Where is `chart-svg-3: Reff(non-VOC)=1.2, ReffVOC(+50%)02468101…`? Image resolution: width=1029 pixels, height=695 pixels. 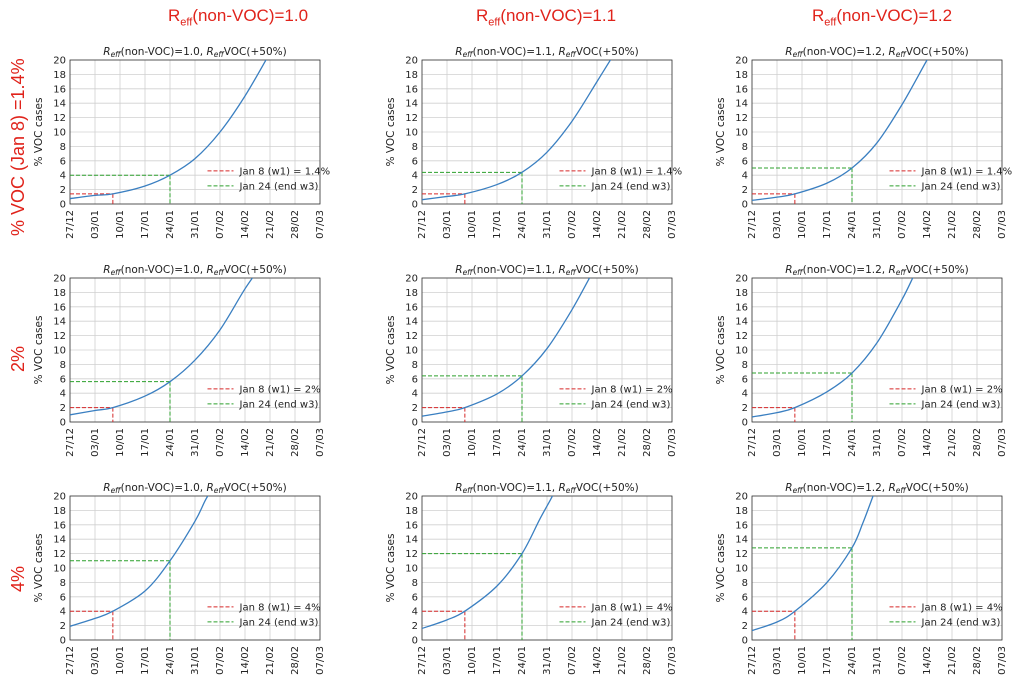
chart-svg-3: Reff(non-VOC)=1.2, ReffVOC(+50%)02468101… is located at coordinates (863, 142).